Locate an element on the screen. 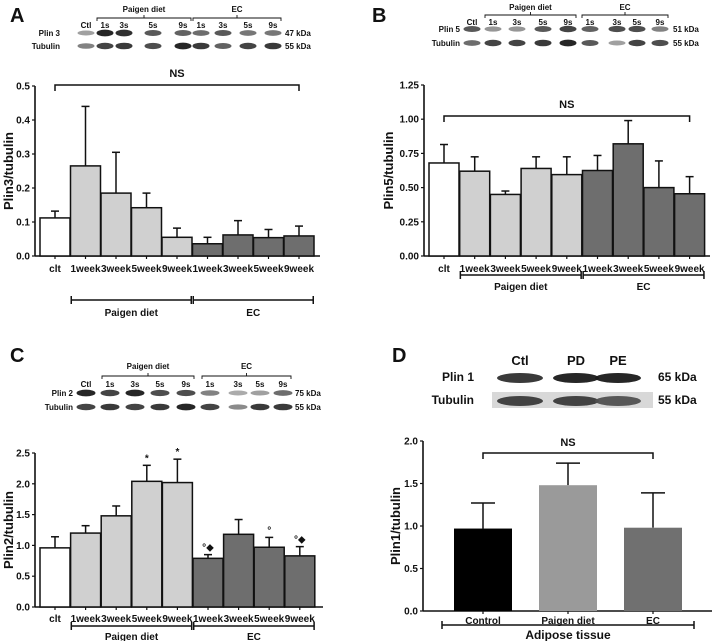  y-tick-label: 0.2 is located at coordinates (23, 189).